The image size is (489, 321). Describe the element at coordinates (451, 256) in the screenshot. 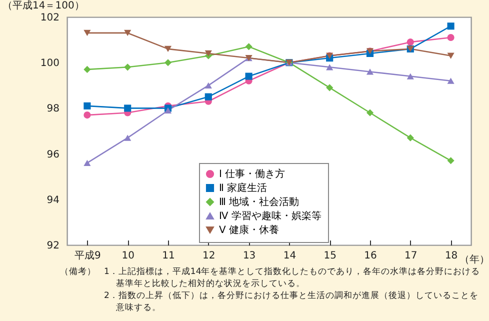

I see `x-tick-label: 18` at that location.